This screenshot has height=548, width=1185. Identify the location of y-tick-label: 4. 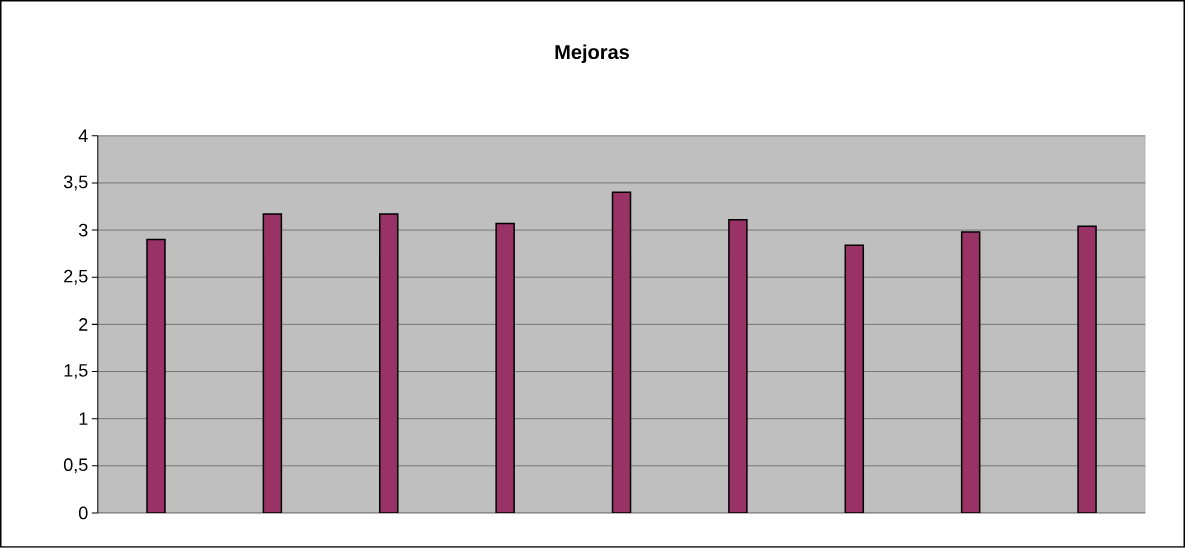
(83, 136).